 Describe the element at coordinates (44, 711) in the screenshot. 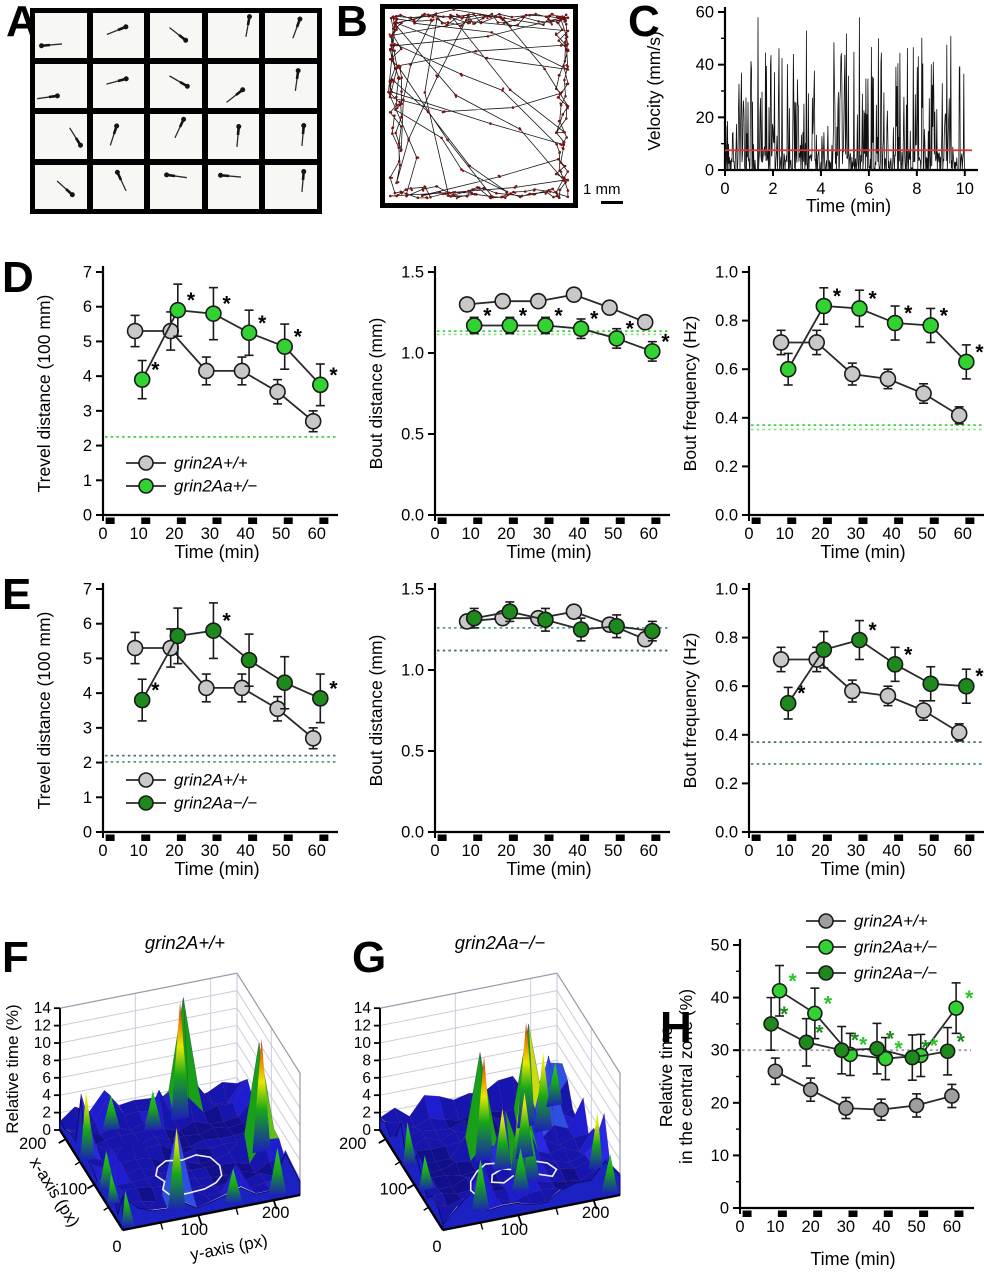

I see `svg-text: Trevel distance (100 mm)` at that location.